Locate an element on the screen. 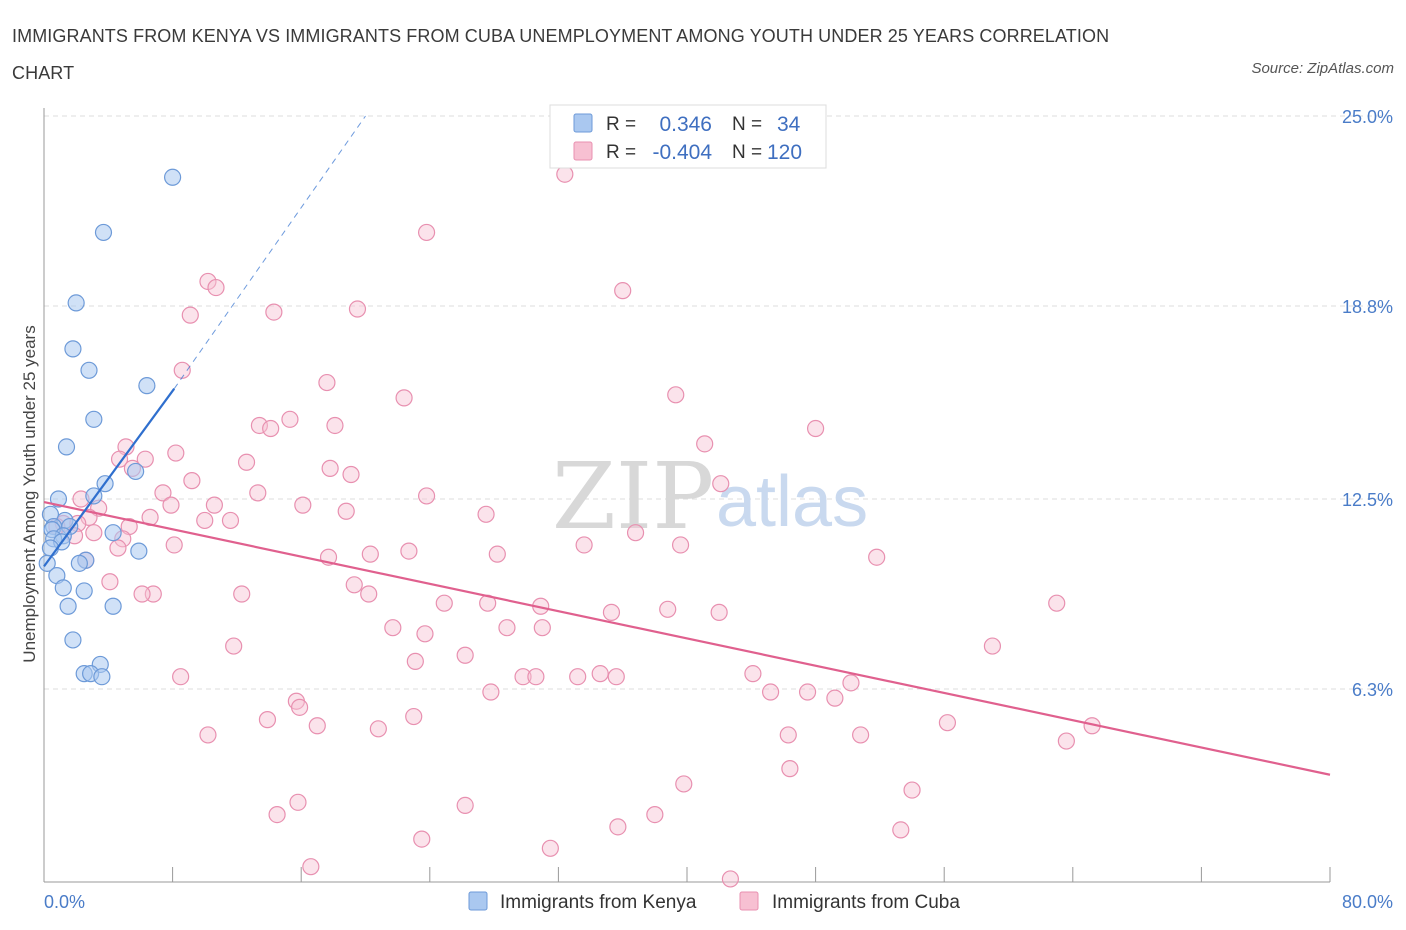 This screenshot has width=1406, height=930. y-tick-label: 6.3% is located at coordinates (1372, 690).